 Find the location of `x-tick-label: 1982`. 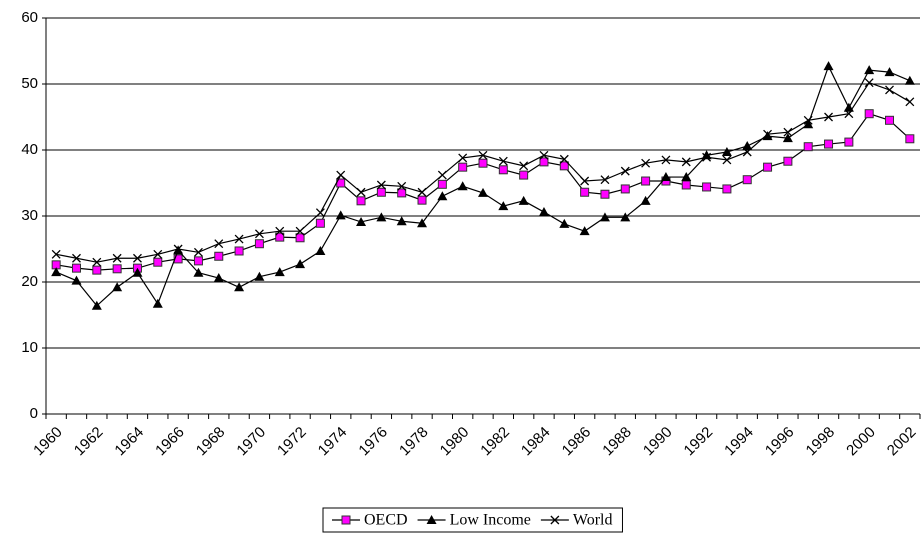

x-tick-label: 1982 is located at coordinates (495, 442).